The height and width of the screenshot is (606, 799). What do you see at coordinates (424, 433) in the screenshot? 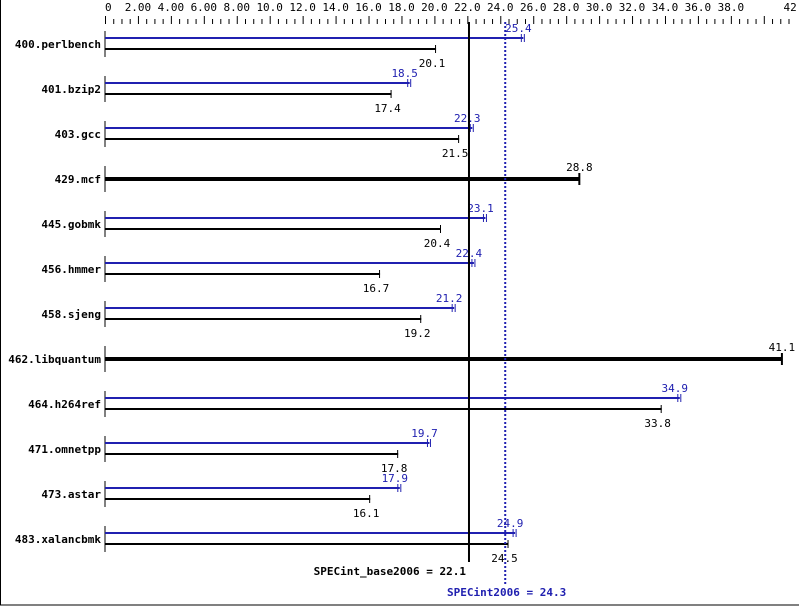
I see `value-label-peak: 19.7` at bounding box center [424, 433].